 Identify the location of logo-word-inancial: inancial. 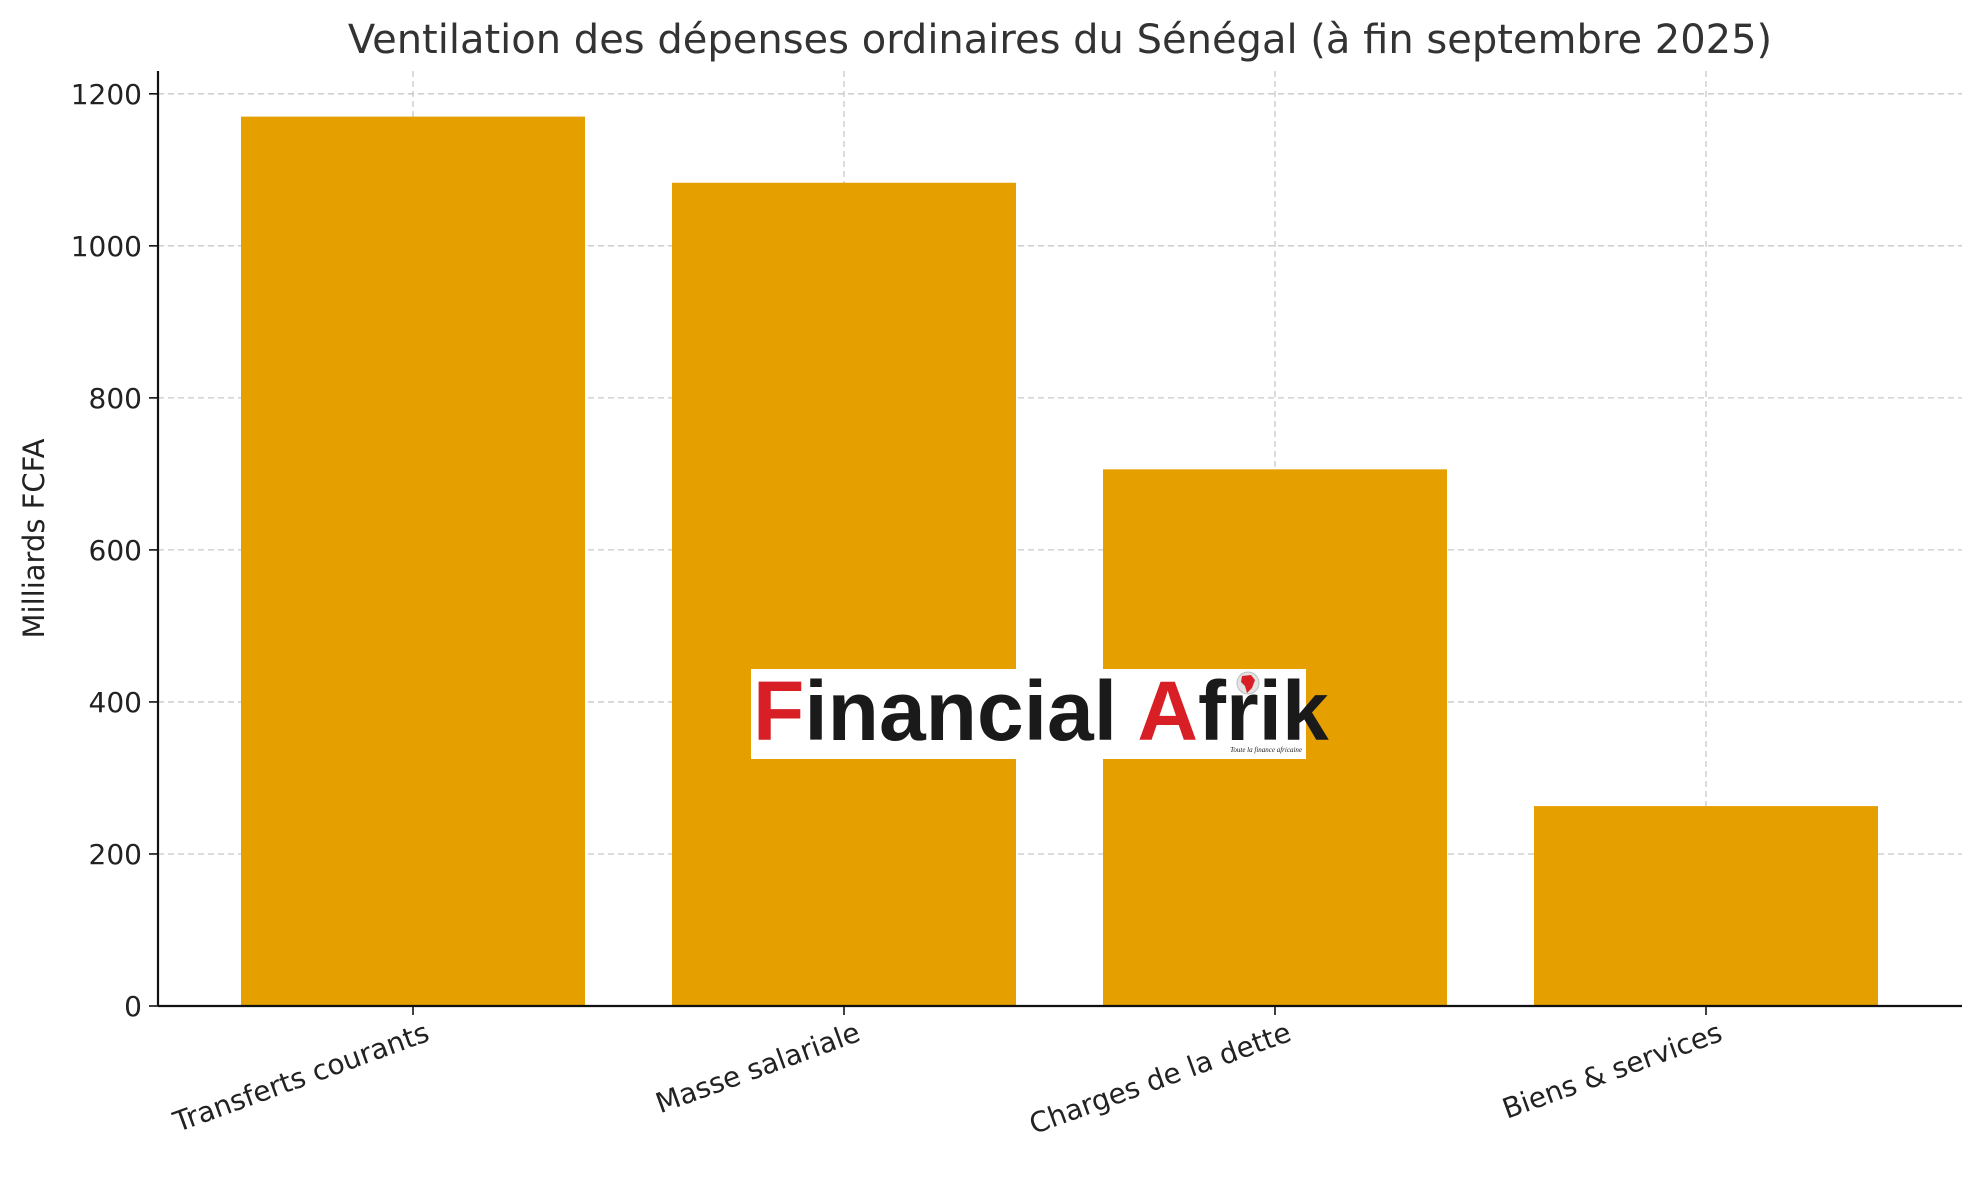
(970, 711).